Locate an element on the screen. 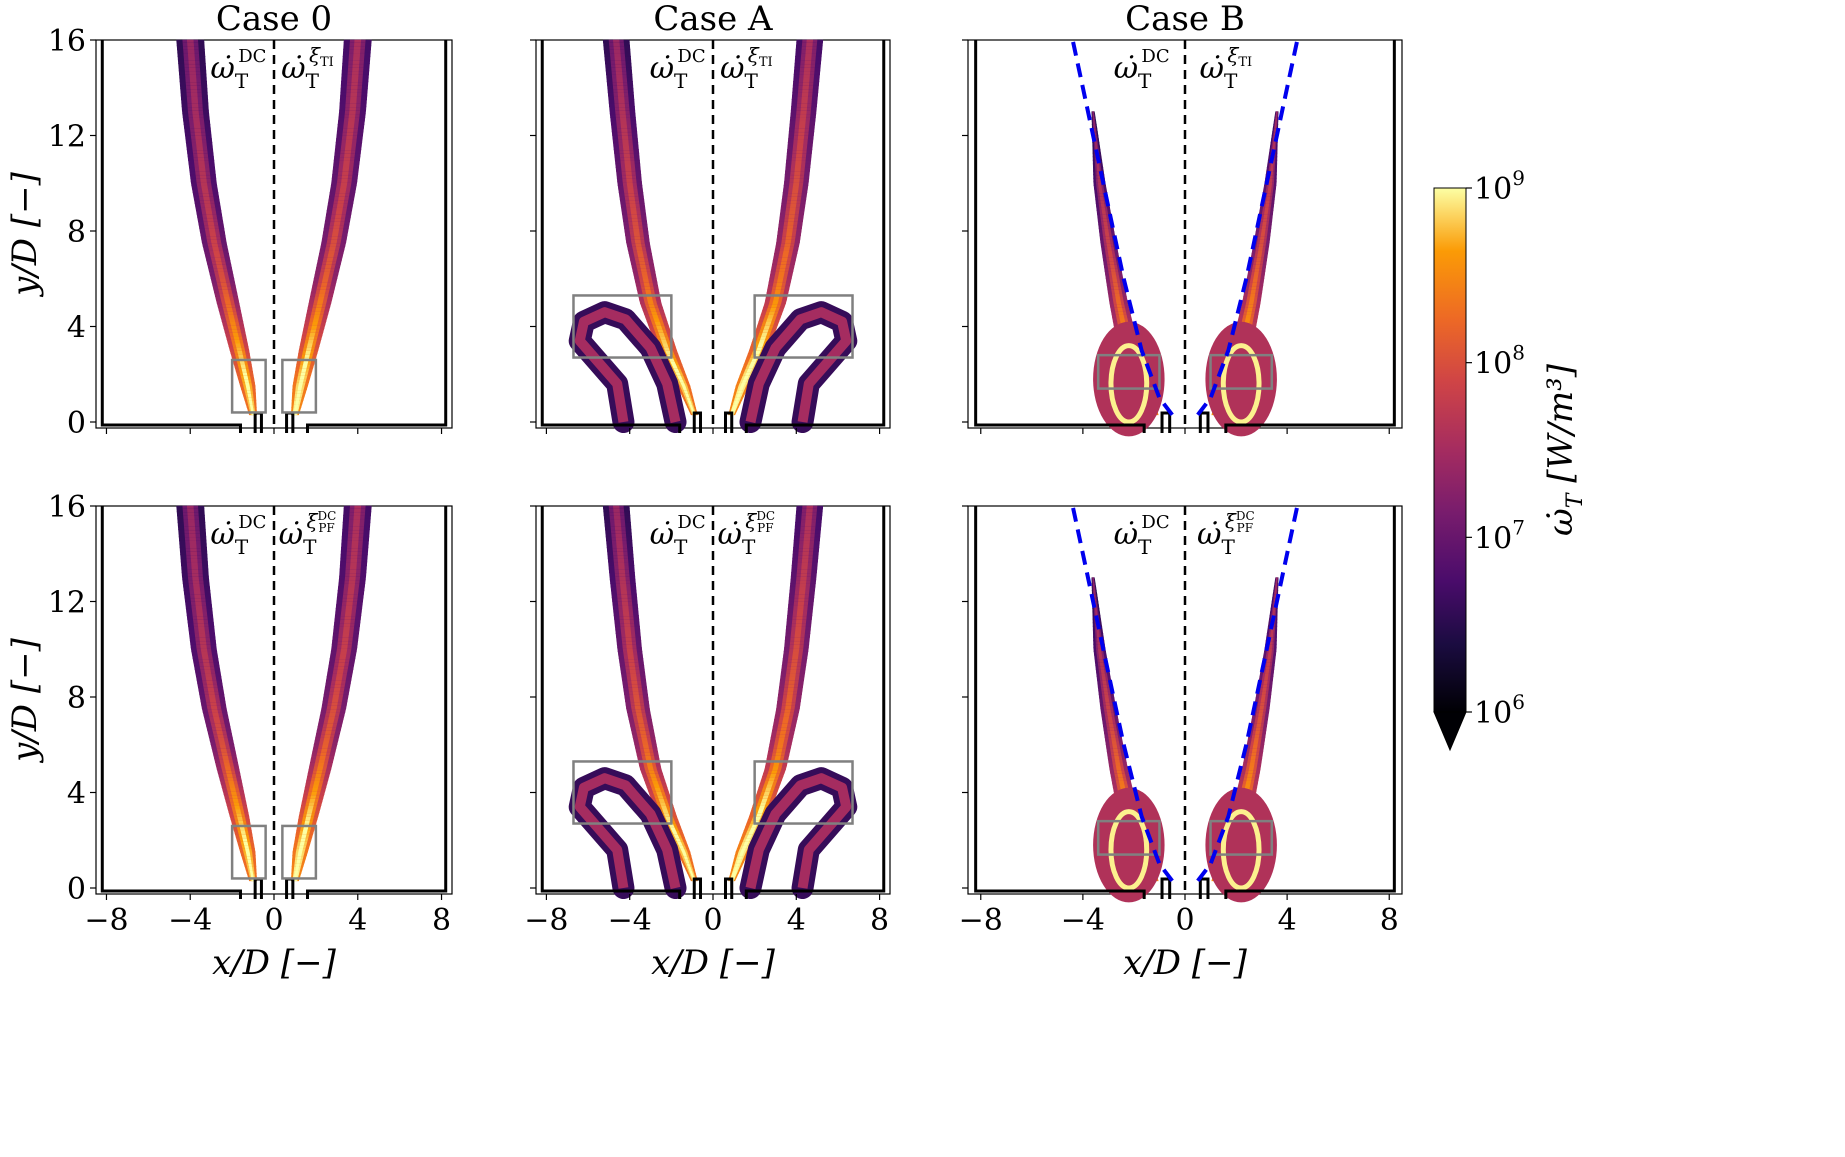 This screenshot has height=1157, width=1845. panel-case-a-row-2: ω̇TDC ω̇TξDC PF−8 −4 0 4 8x/D [−] is located at coordinates (707, 744).